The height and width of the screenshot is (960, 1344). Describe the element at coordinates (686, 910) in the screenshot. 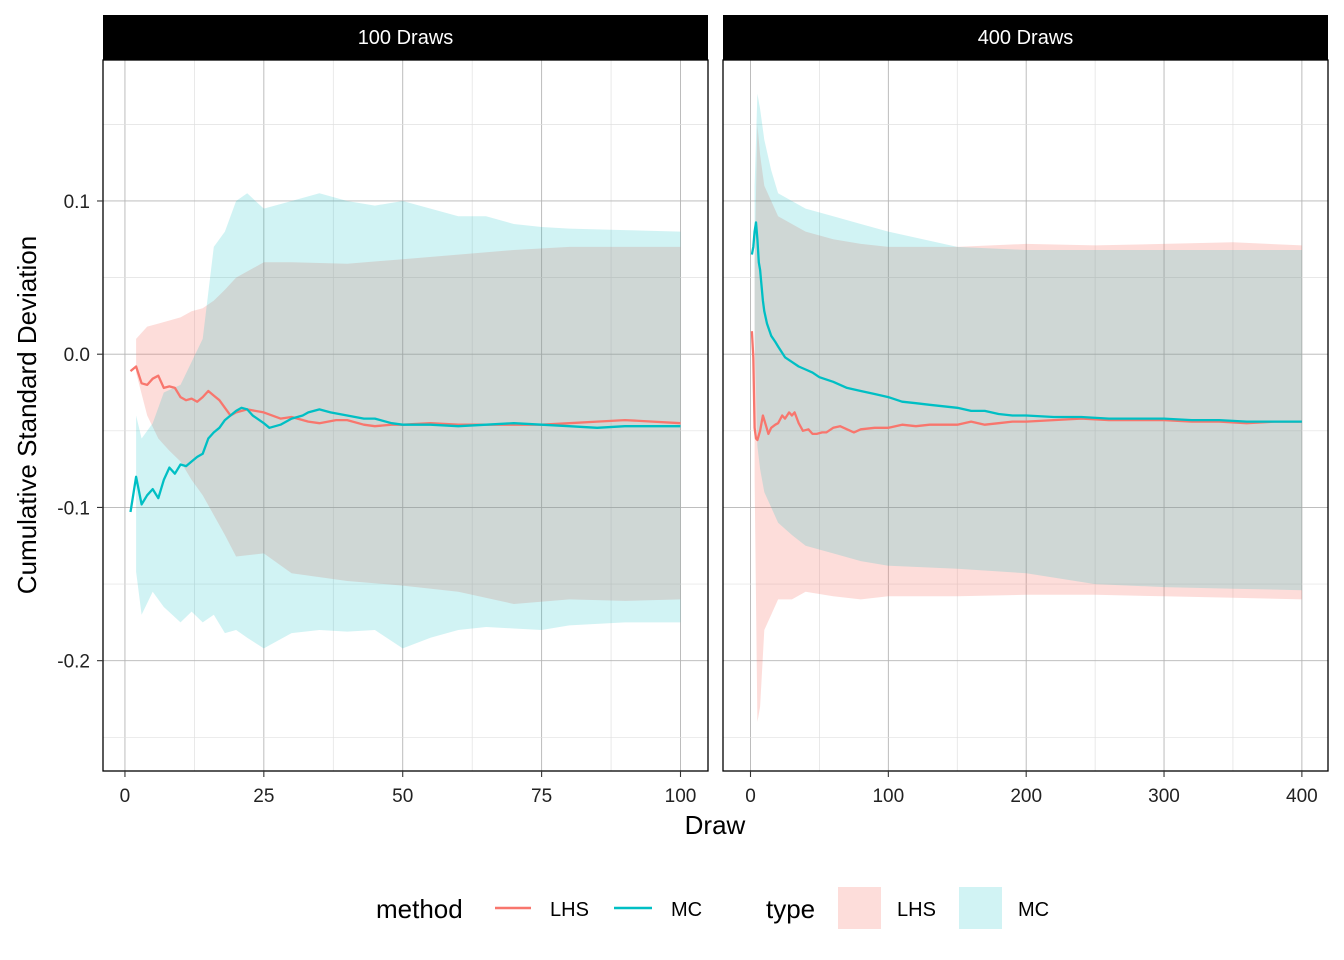

I see `legend-method-mc-label: MC` at that location.